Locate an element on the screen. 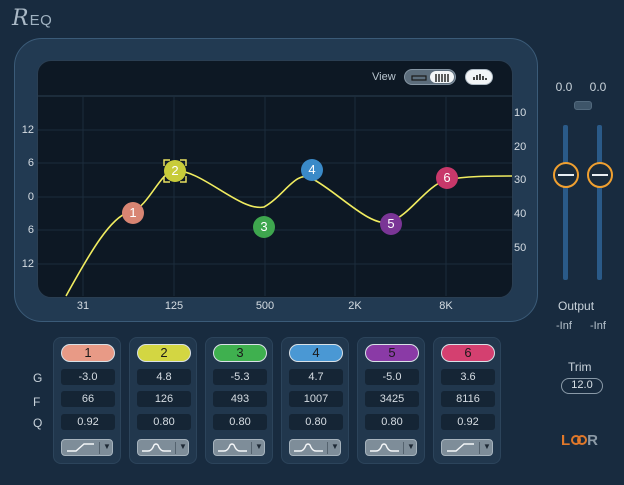 The image size is (624, 485). band-6-freq: 8116 is located at coordinates (468, 399).